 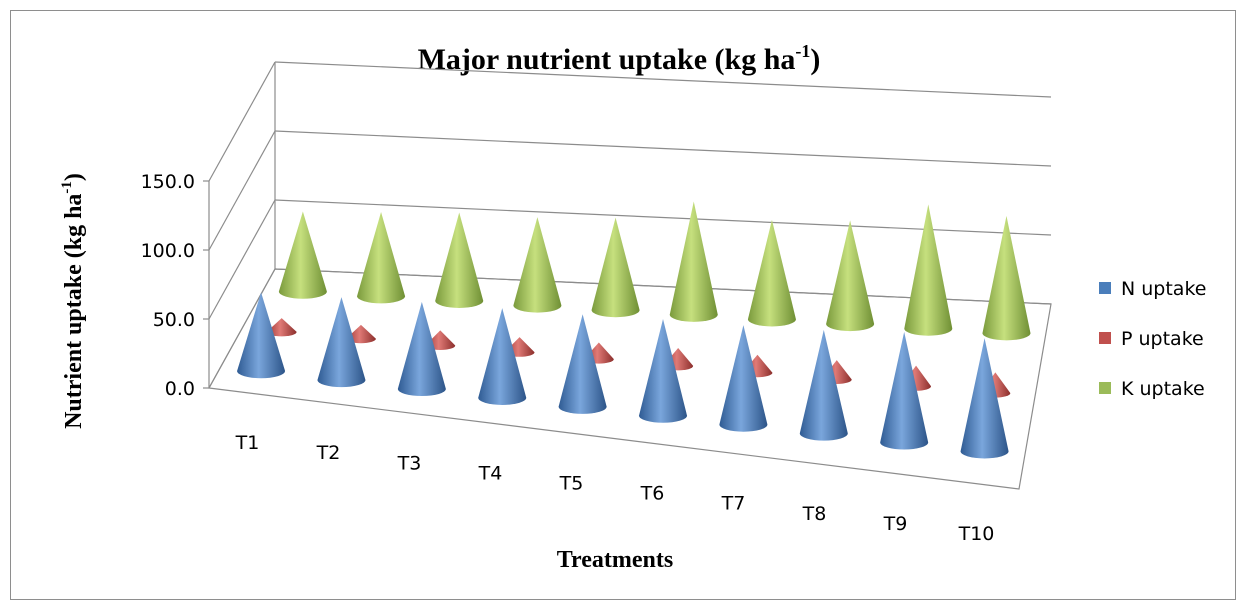 I want to click on cone-k-uptake-t5, so click(x=615, y=267).